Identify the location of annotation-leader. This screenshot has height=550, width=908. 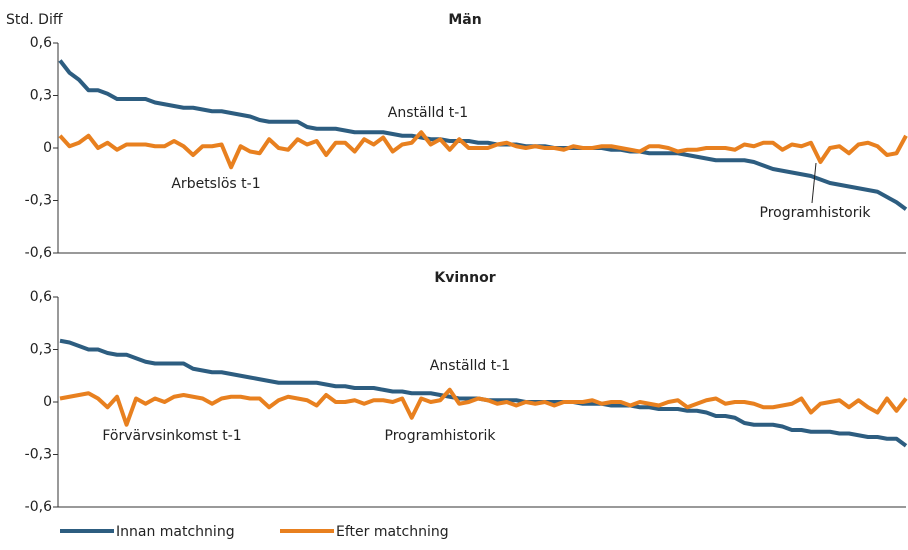
(814, 183).